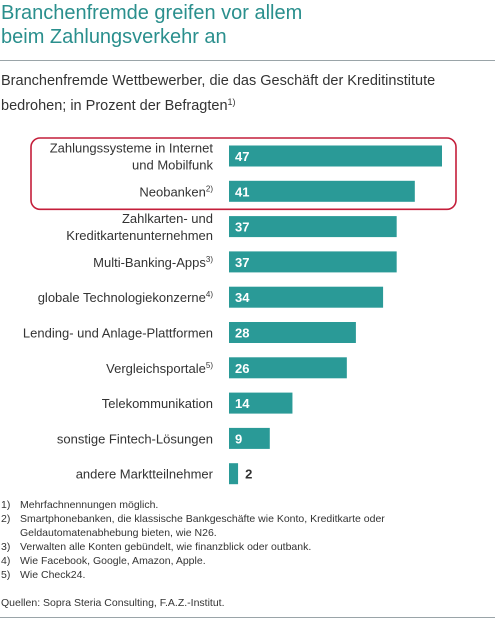  Describe the element at coordinates (145, 474) in the screenshot. I see `category-label: andere Marktteilnehmer` at that location.